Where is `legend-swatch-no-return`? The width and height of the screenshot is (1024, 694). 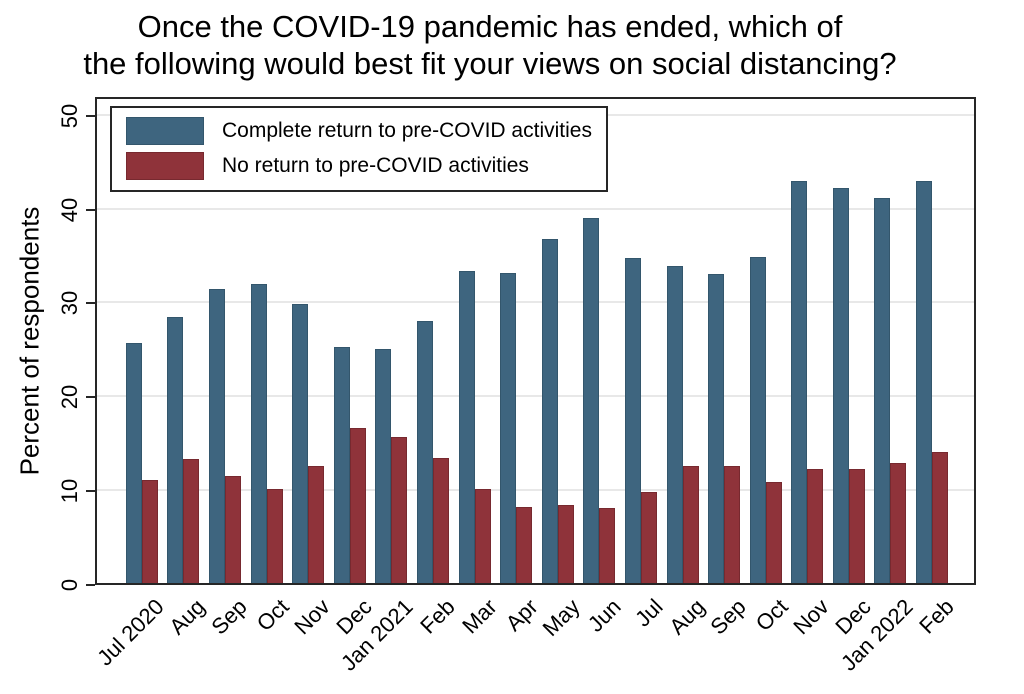 legend-swatch-no-return is located at coordinates (165, 166).